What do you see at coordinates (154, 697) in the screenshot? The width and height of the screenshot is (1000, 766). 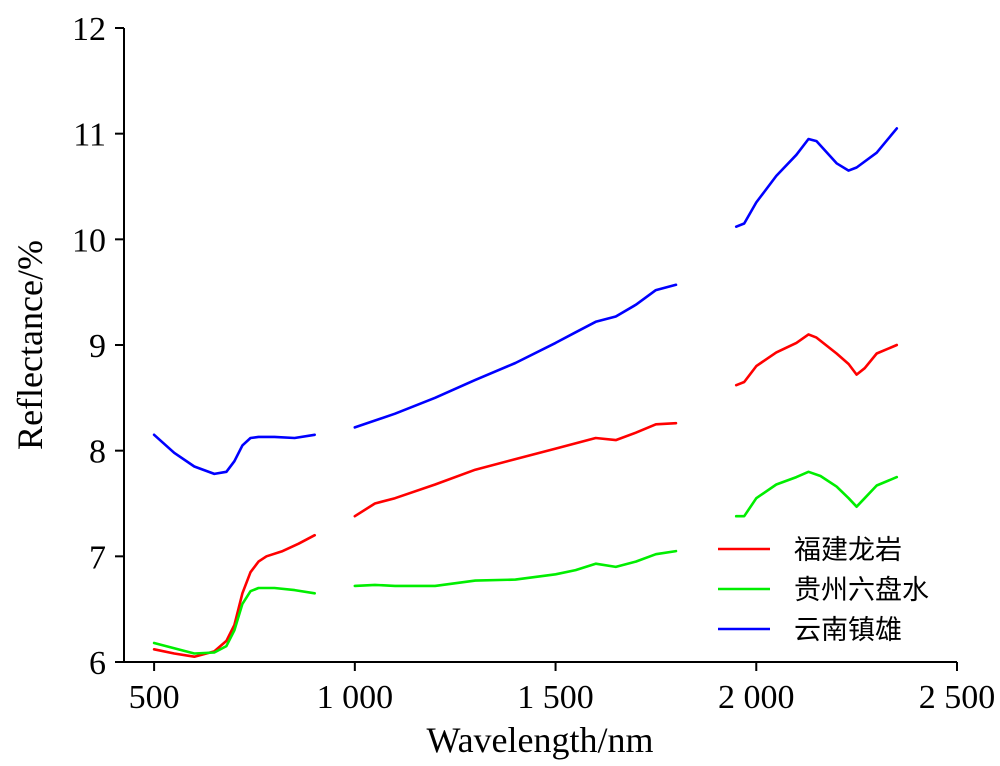 I see `x-tick-label: 500` at bounding box center [154, 697].